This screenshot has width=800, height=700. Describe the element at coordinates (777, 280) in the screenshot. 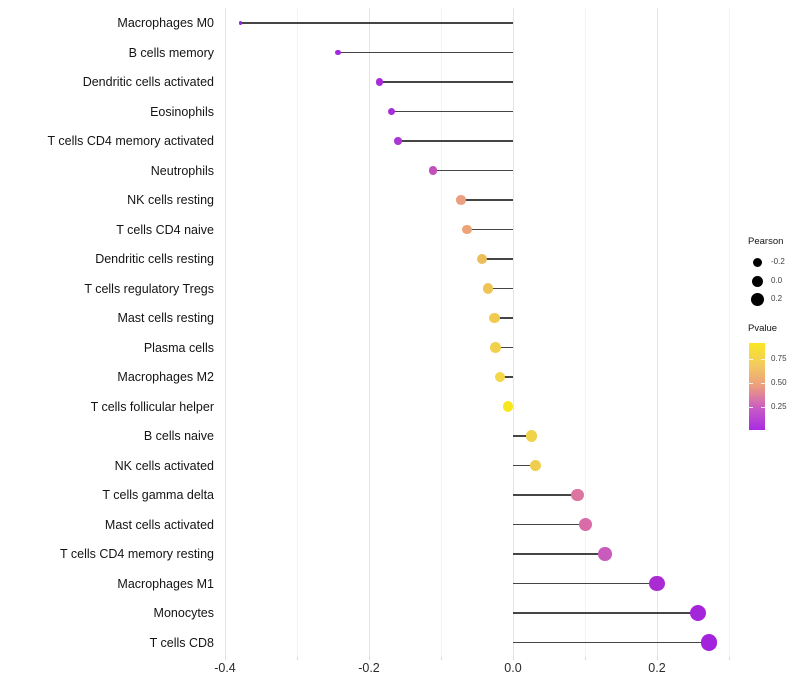

I see `legend-size-label: 0.0` at that location.